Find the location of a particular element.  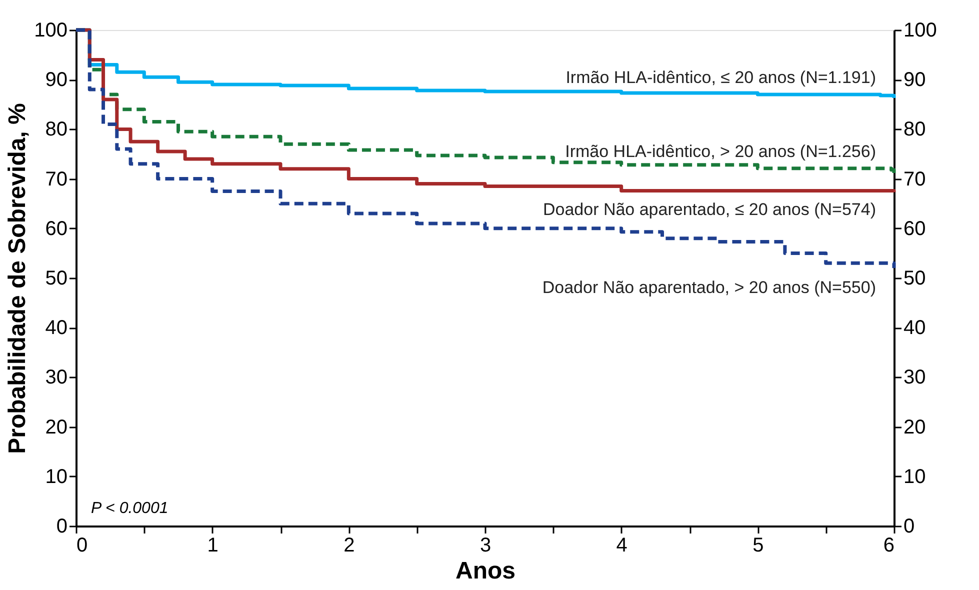

series-label: Doador Não aparentado, ≤ 20 anos (N=574) is located at coordinates (709, 210).